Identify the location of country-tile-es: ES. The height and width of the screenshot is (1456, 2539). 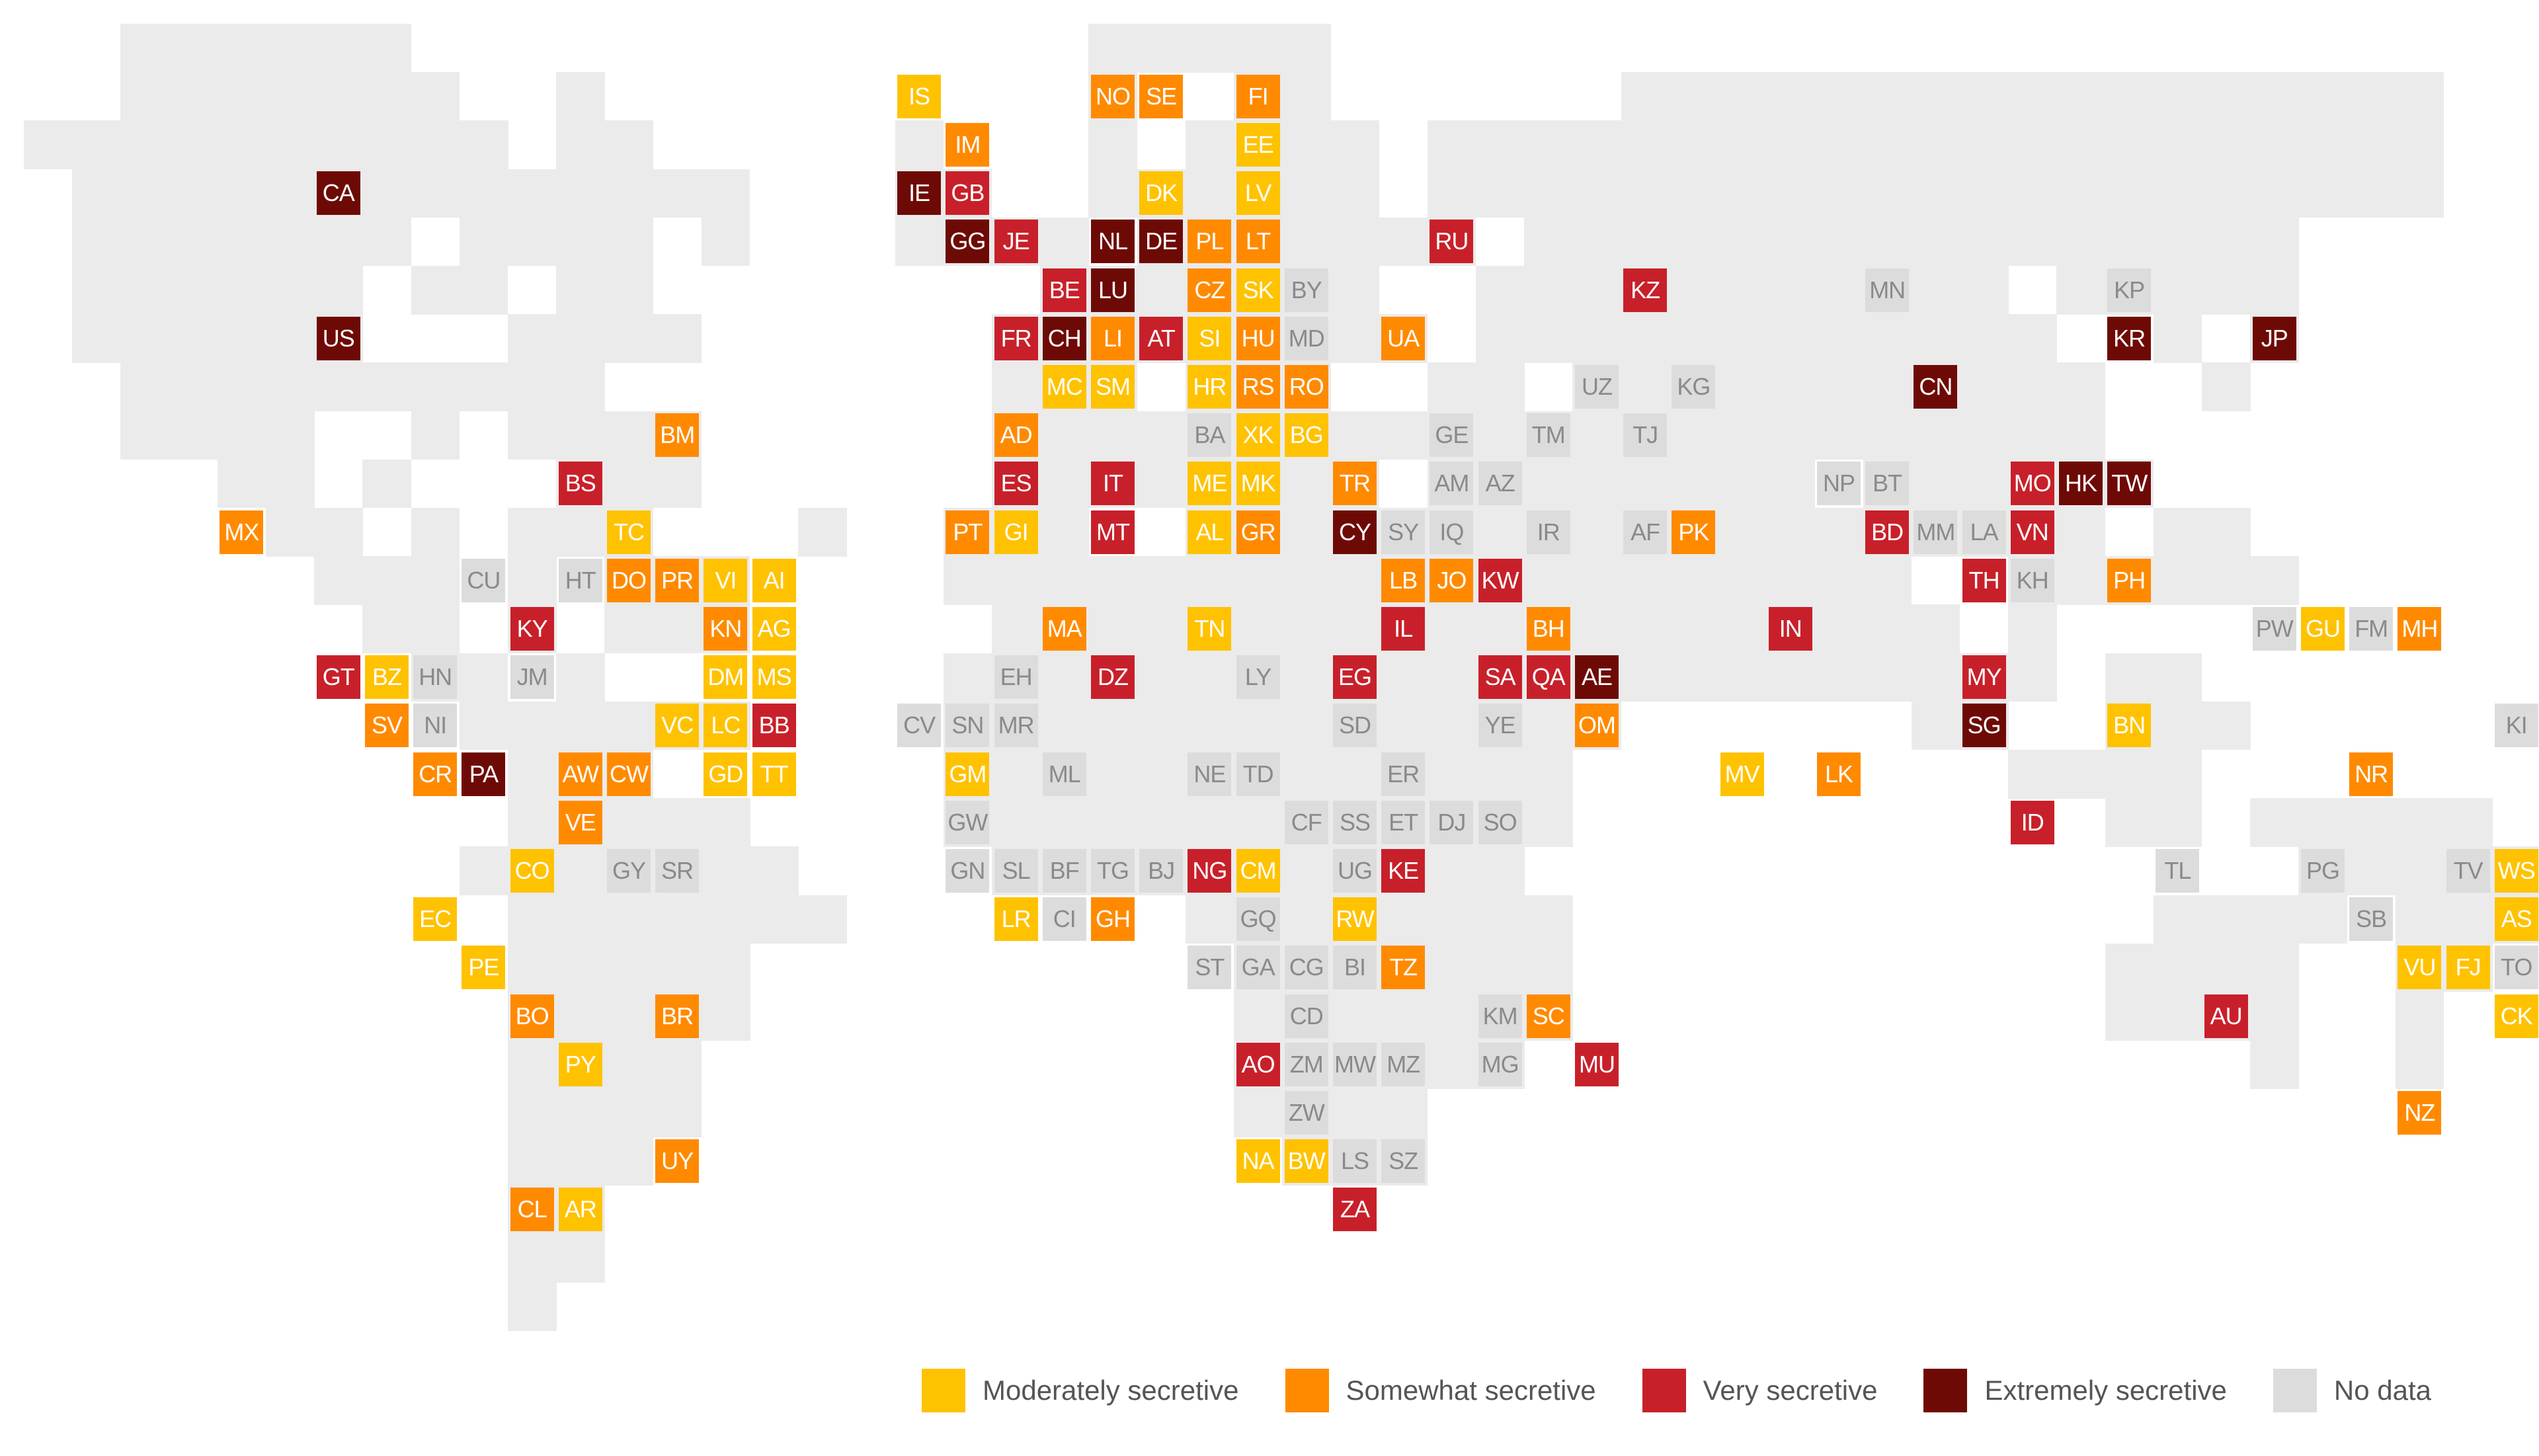
(1016, 484).